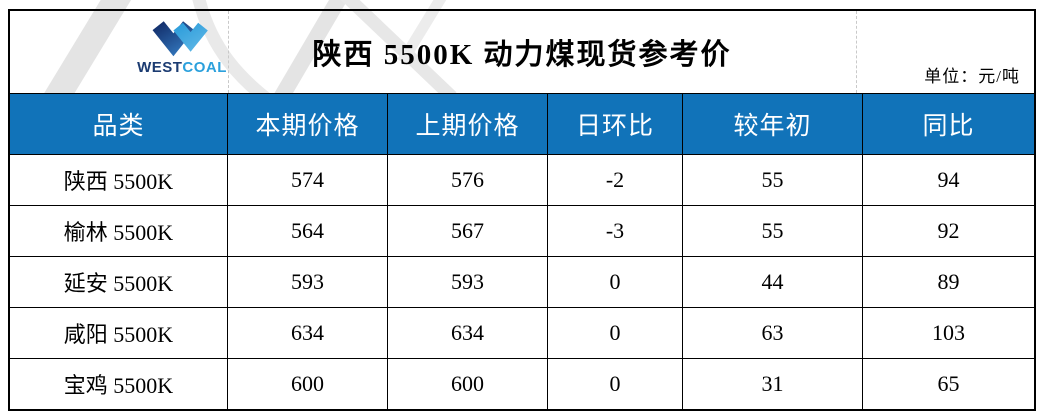  I want to click on print-gridline, so click(856, 52).